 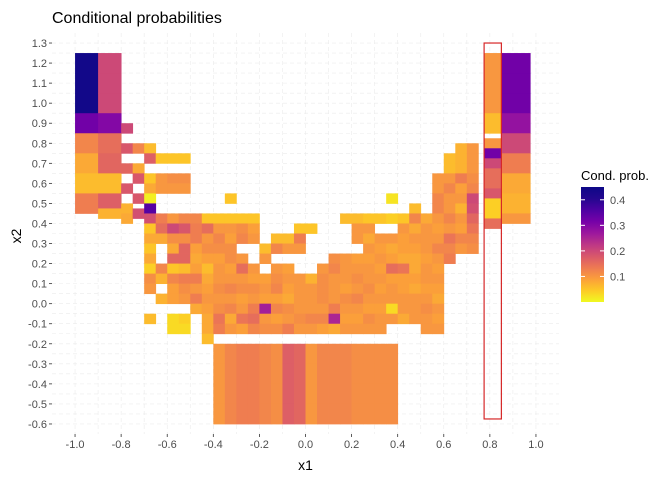 I want to click on y-axis-label: x2, so click(x=16, y=235).